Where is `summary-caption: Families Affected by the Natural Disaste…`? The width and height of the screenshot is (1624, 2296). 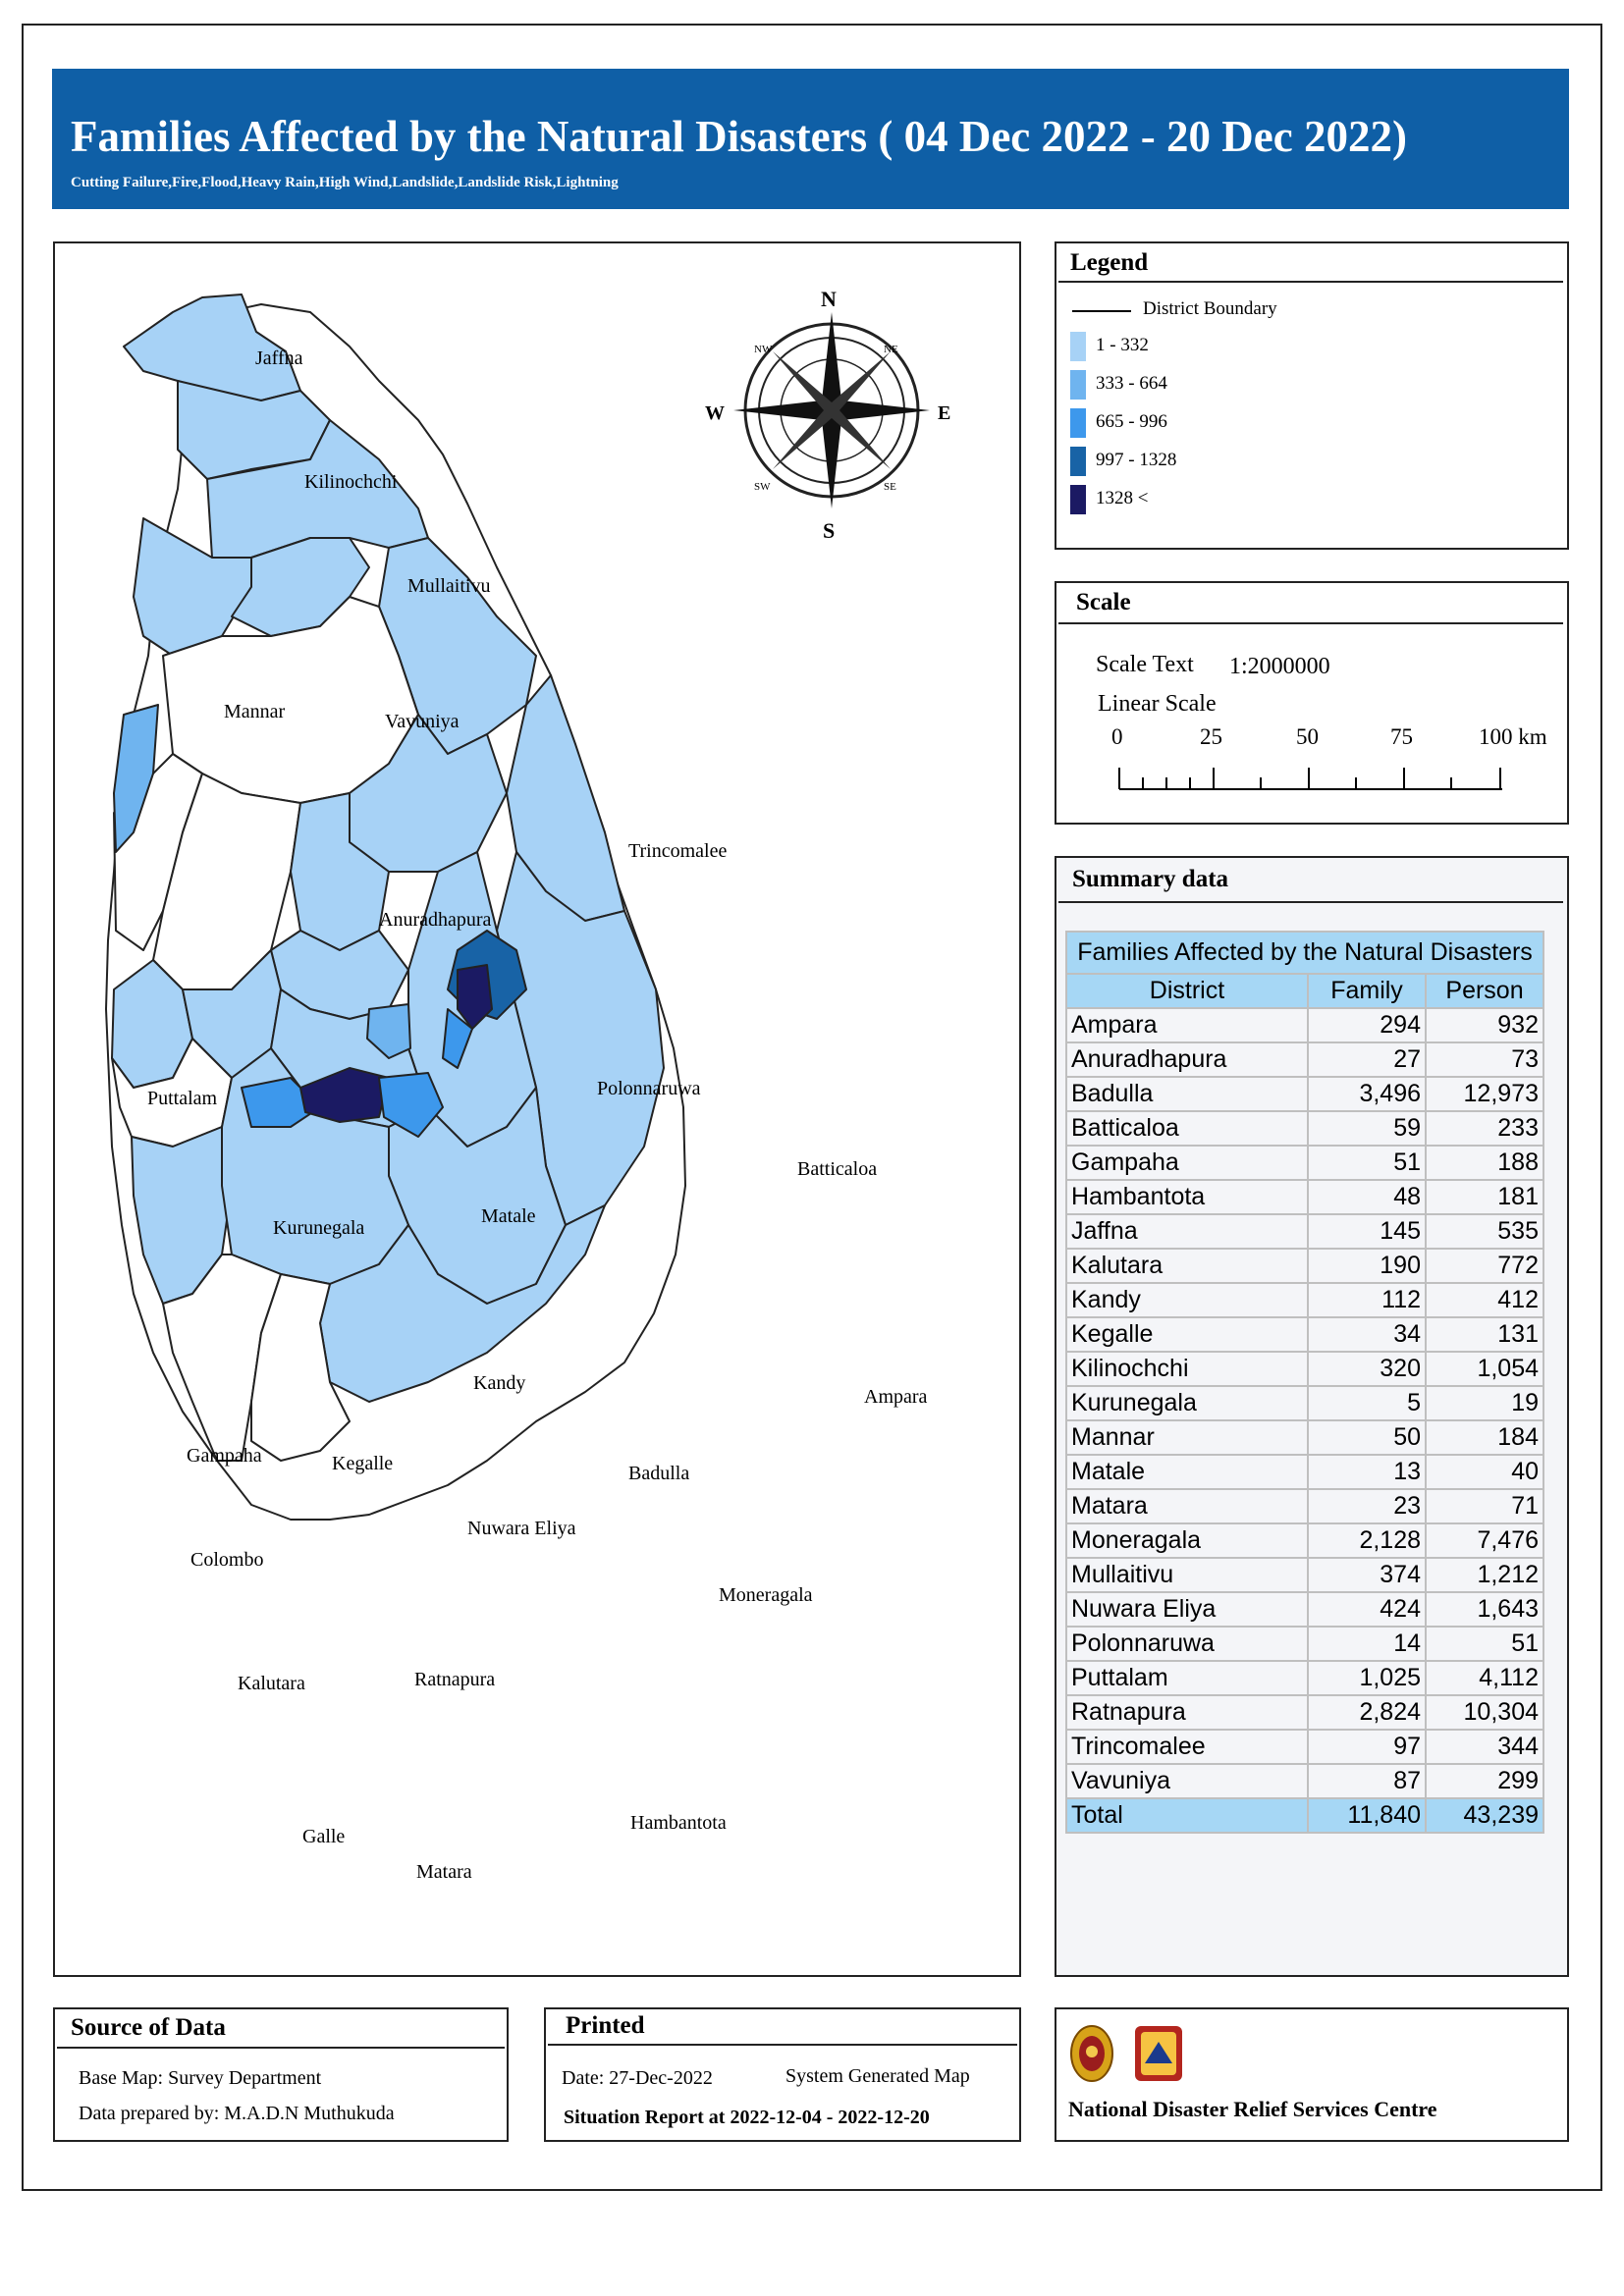
summary-caption: Families Affected by the Natural Disaste… is located at coordinates (1304, 953).